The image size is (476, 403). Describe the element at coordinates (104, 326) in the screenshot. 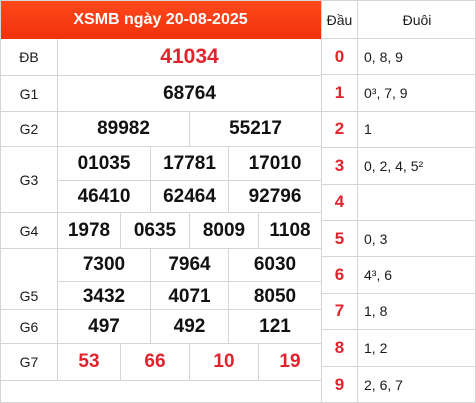

I see `prize-g6-value: 497` at that location.